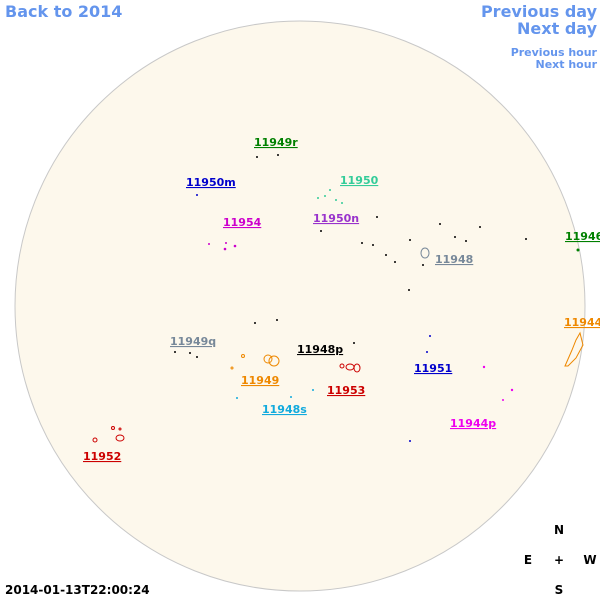 The height and width of the screenshot is (600, 600). Describe the element at coordinates (473, 423) in the screenshot. I see `region-label: 11944p` at that location.